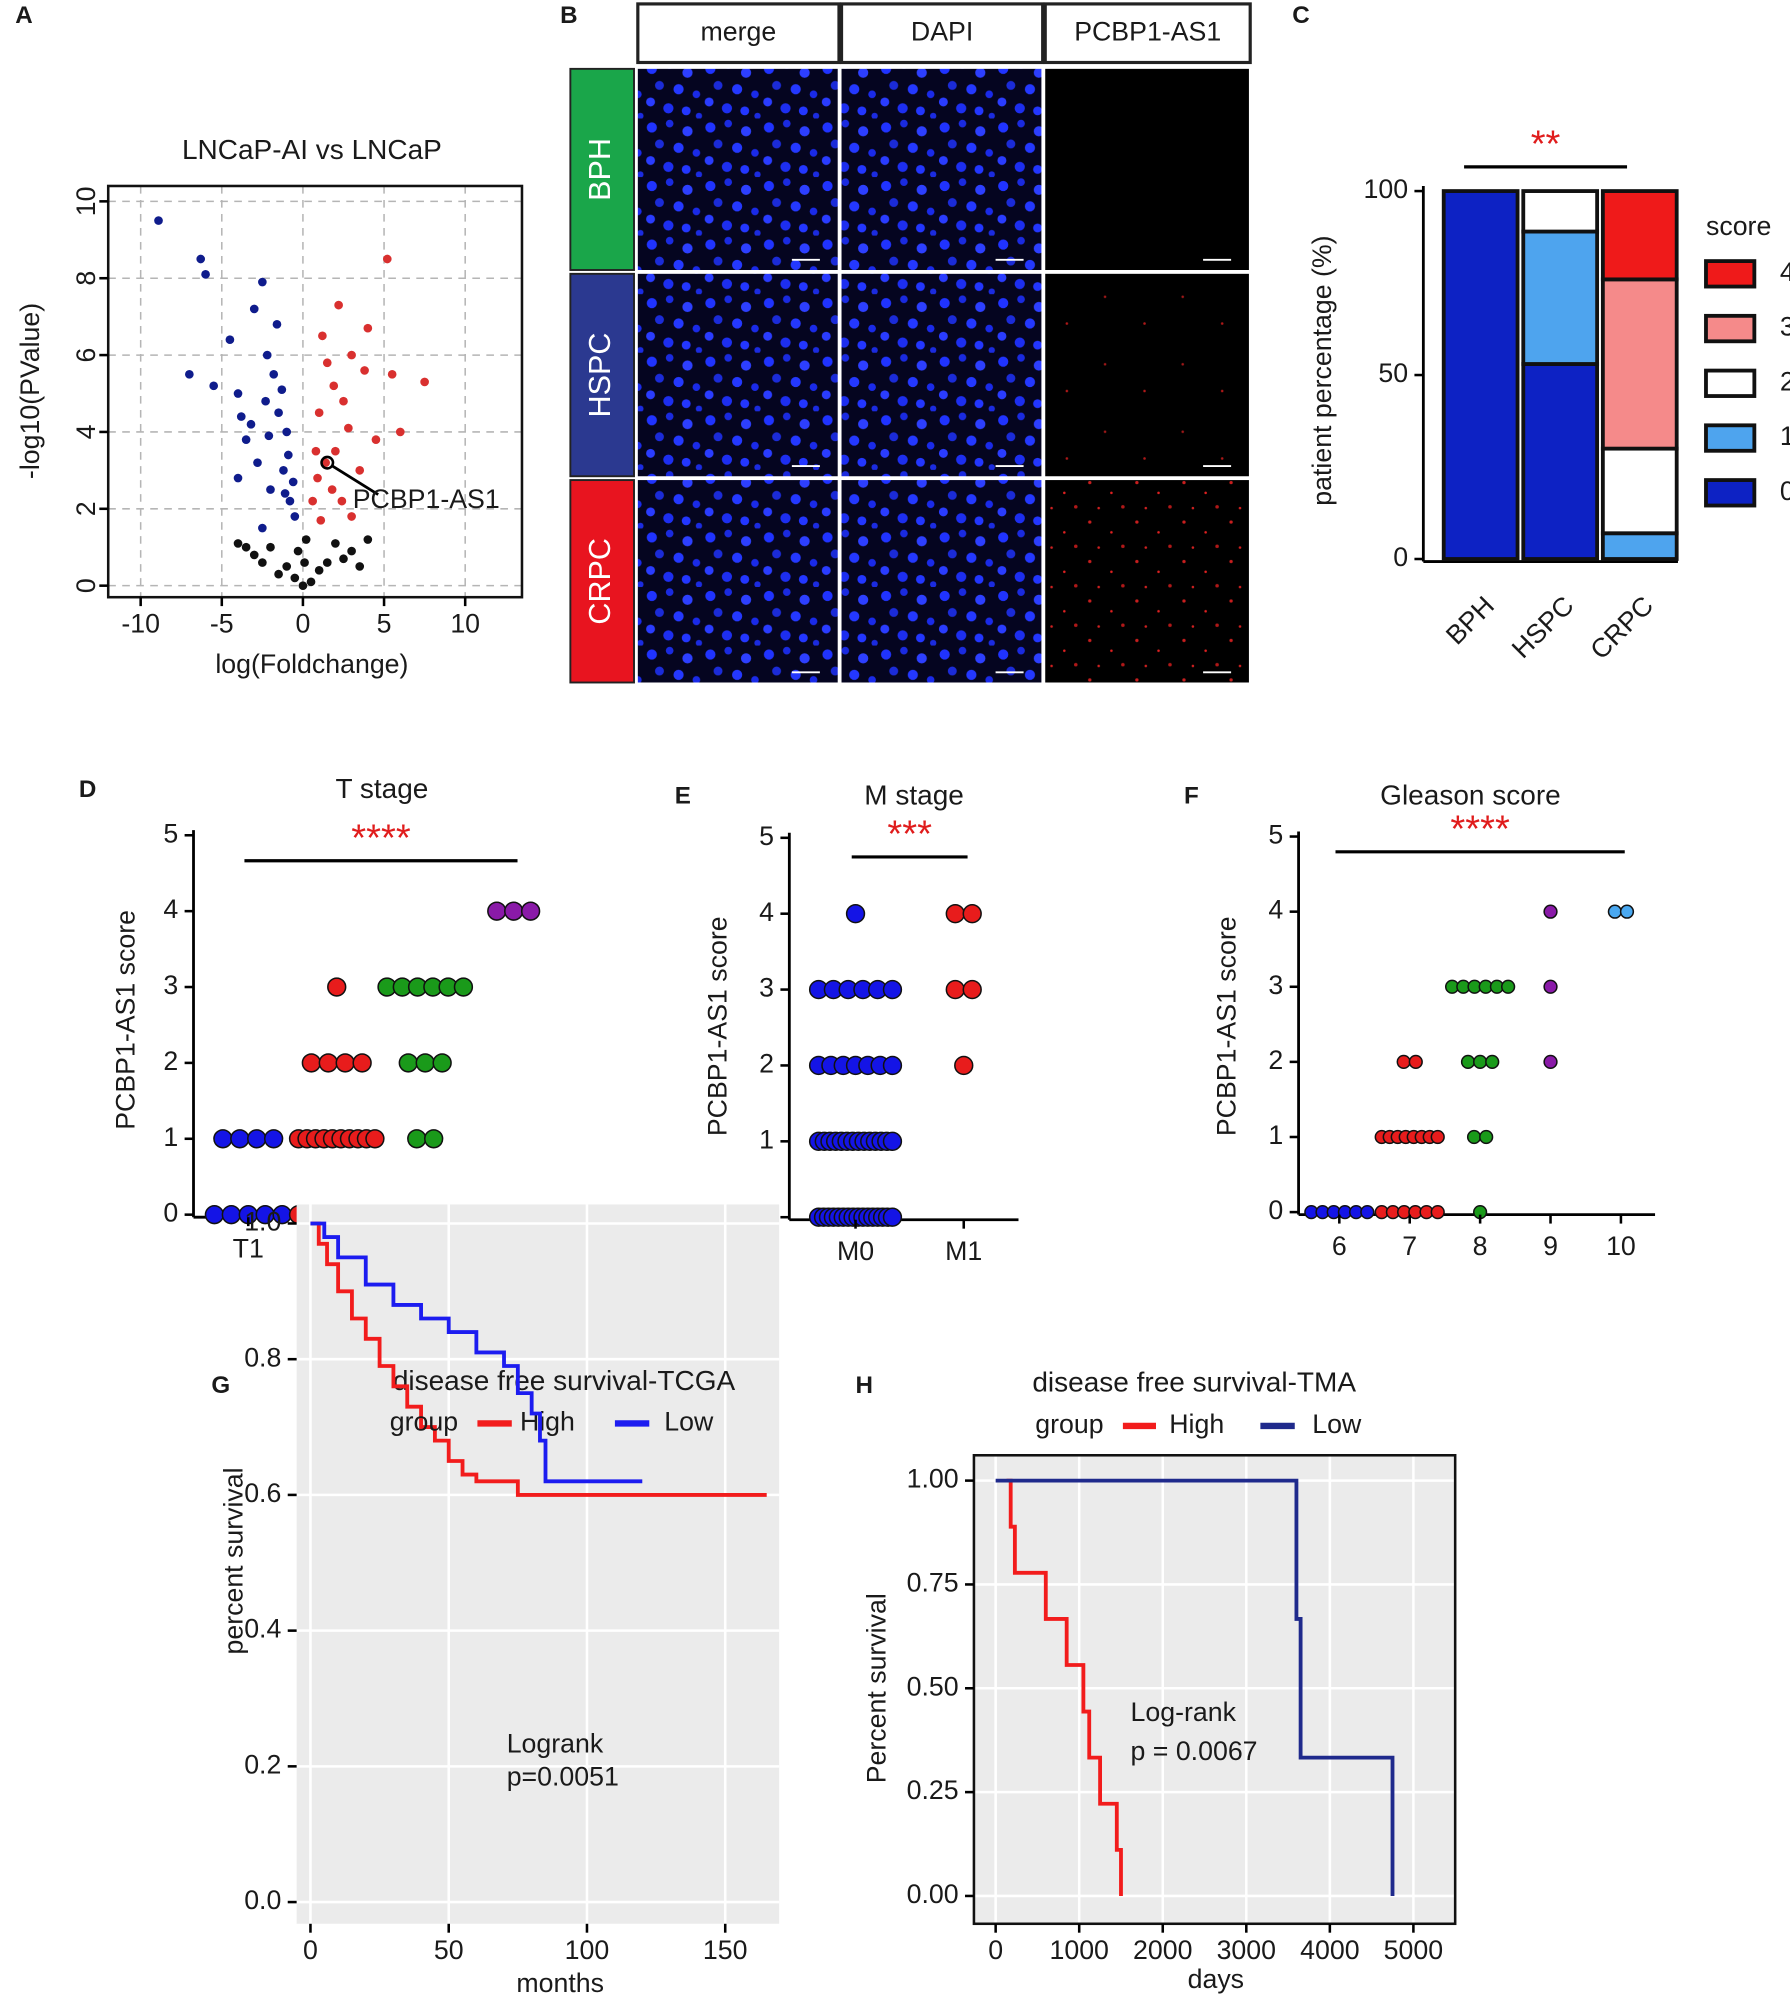 The width and height of the screenshot is (1790, 1999). What do you see at coordinates (942, 31) in the screenshot?
I see `column-header: DAPI` at bounding box center [942, 31].